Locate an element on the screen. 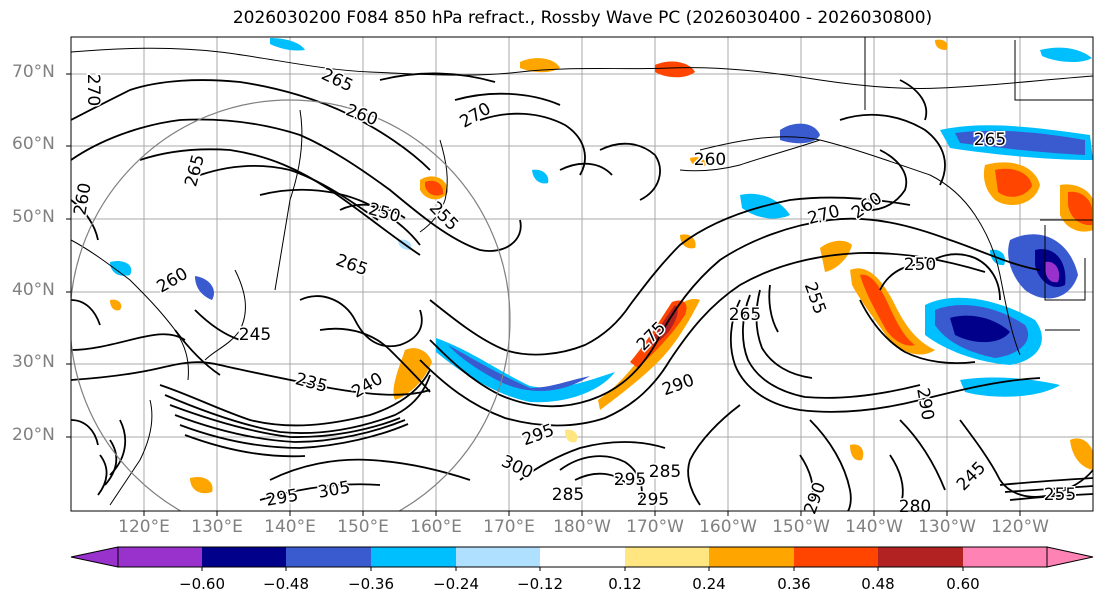  colorbar-tick-label: 0.36 is located at coordinates (794, 584).